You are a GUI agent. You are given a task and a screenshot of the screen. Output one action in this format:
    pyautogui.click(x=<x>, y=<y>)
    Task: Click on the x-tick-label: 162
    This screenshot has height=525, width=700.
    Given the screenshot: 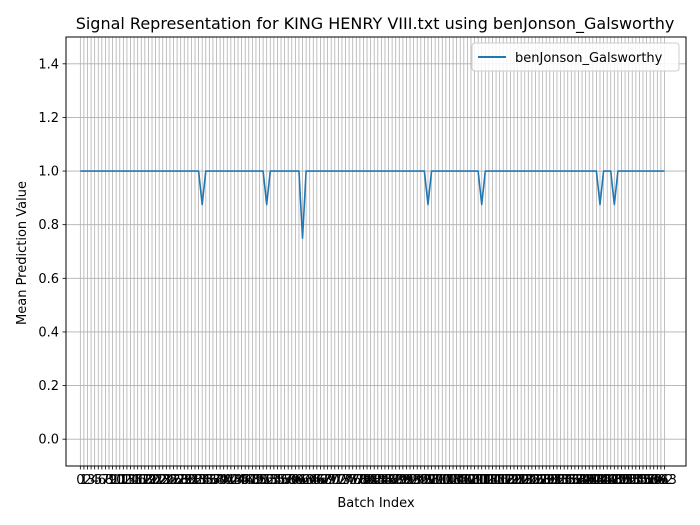 What is the action you would take?
    pyautogui.click(x=660, y=480)
    